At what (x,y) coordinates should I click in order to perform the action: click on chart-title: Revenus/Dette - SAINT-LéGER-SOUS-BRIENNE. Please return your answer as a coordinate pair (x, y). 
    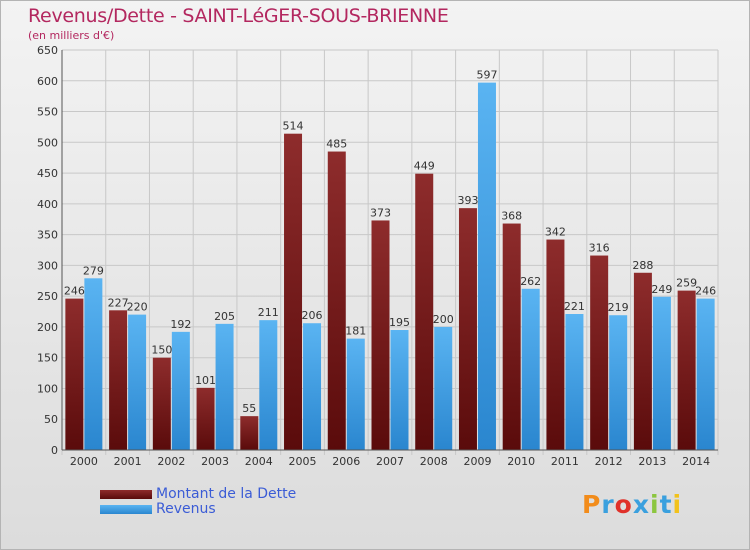
    Looking at the image, I should click on (238, 16).